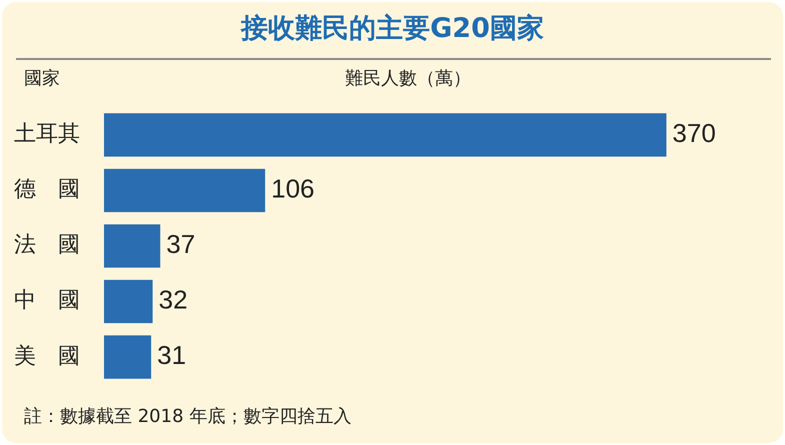 This screenshot has height=445, width=785. Describe the element at coordinates (47, 301) in the screenshot. I see `y-tick-label: 中 國` at that location.